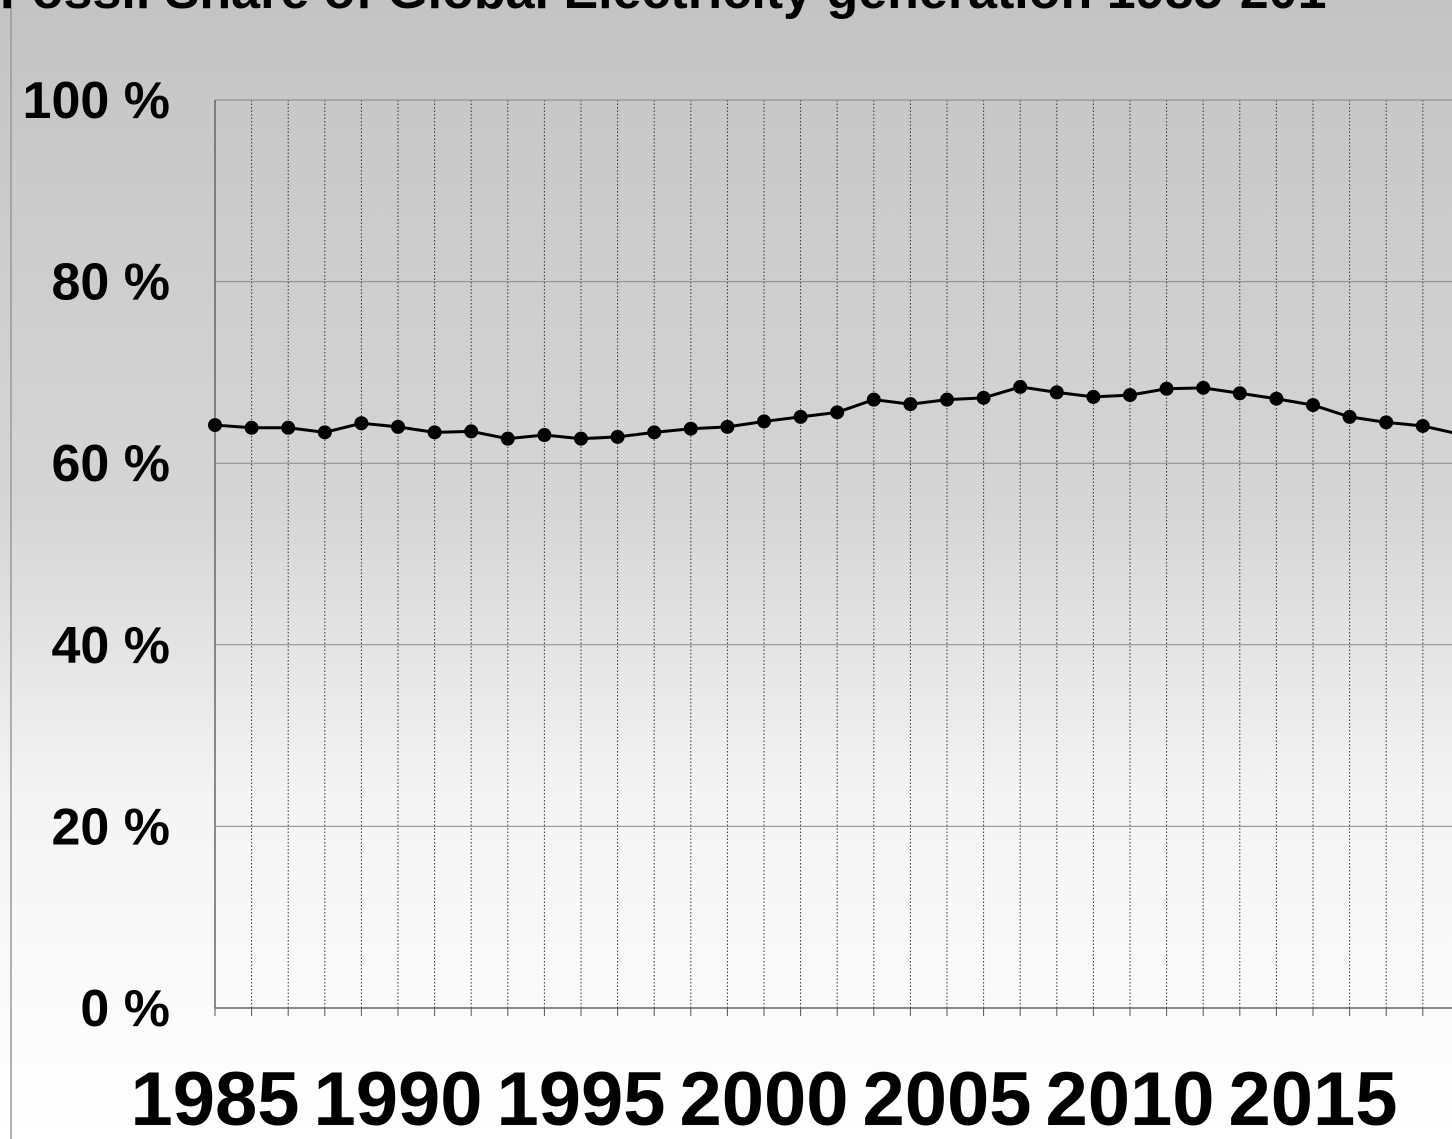 The width and height of the screenshot is (1452, 1139). Describe the element at coordinates (110, 827) in the screenshot. I see `y-tick-label: 20 %` at that location.